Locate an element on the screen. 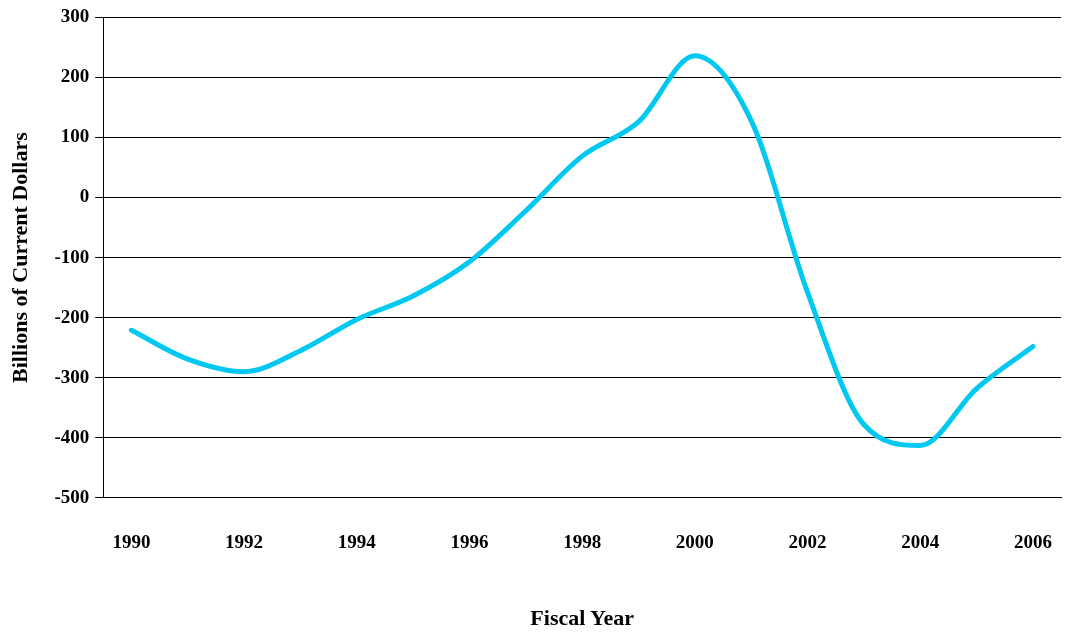  x-tick-label: 2002 is located at coordinates (807, 542).